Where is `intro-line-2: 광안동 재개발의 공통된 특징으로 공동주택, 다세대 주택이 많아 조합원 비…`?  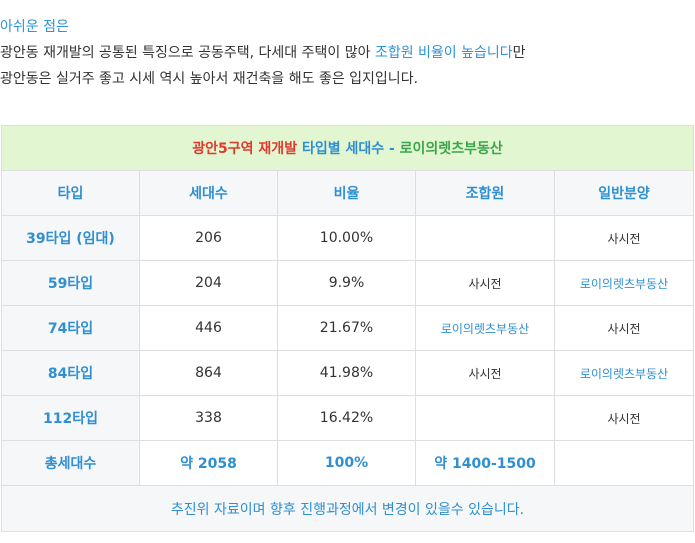
intro-line-2: 광안동 재개발의 공통된 특징으로 공동주택, 다세대 주택이 많아 조합원 비… is located at coordinates (347, 53).